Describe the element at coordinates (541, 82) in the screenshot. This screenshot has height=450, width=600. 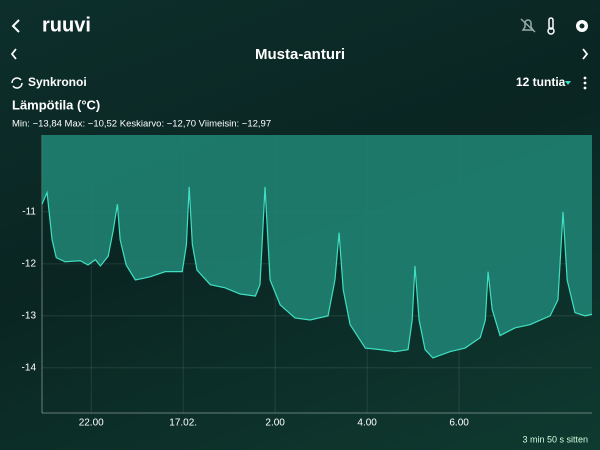
I see `period-selector: 12 tuntia` at that location.